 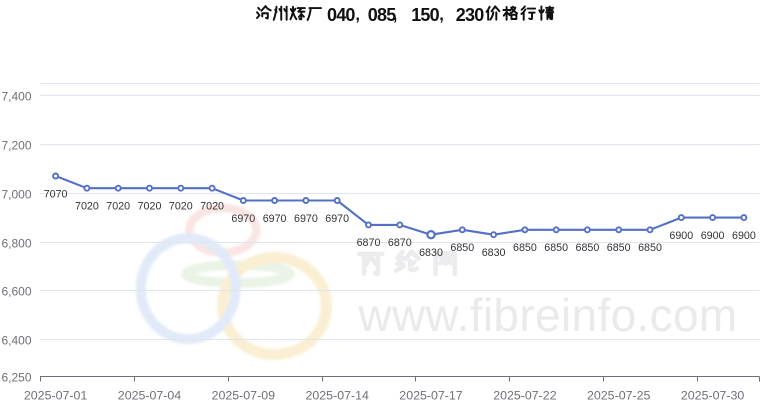 What do you see at coordinates (16, 194) in the screenshot?
I see `svg-text: 7,000` at bounding box center [16, 194].